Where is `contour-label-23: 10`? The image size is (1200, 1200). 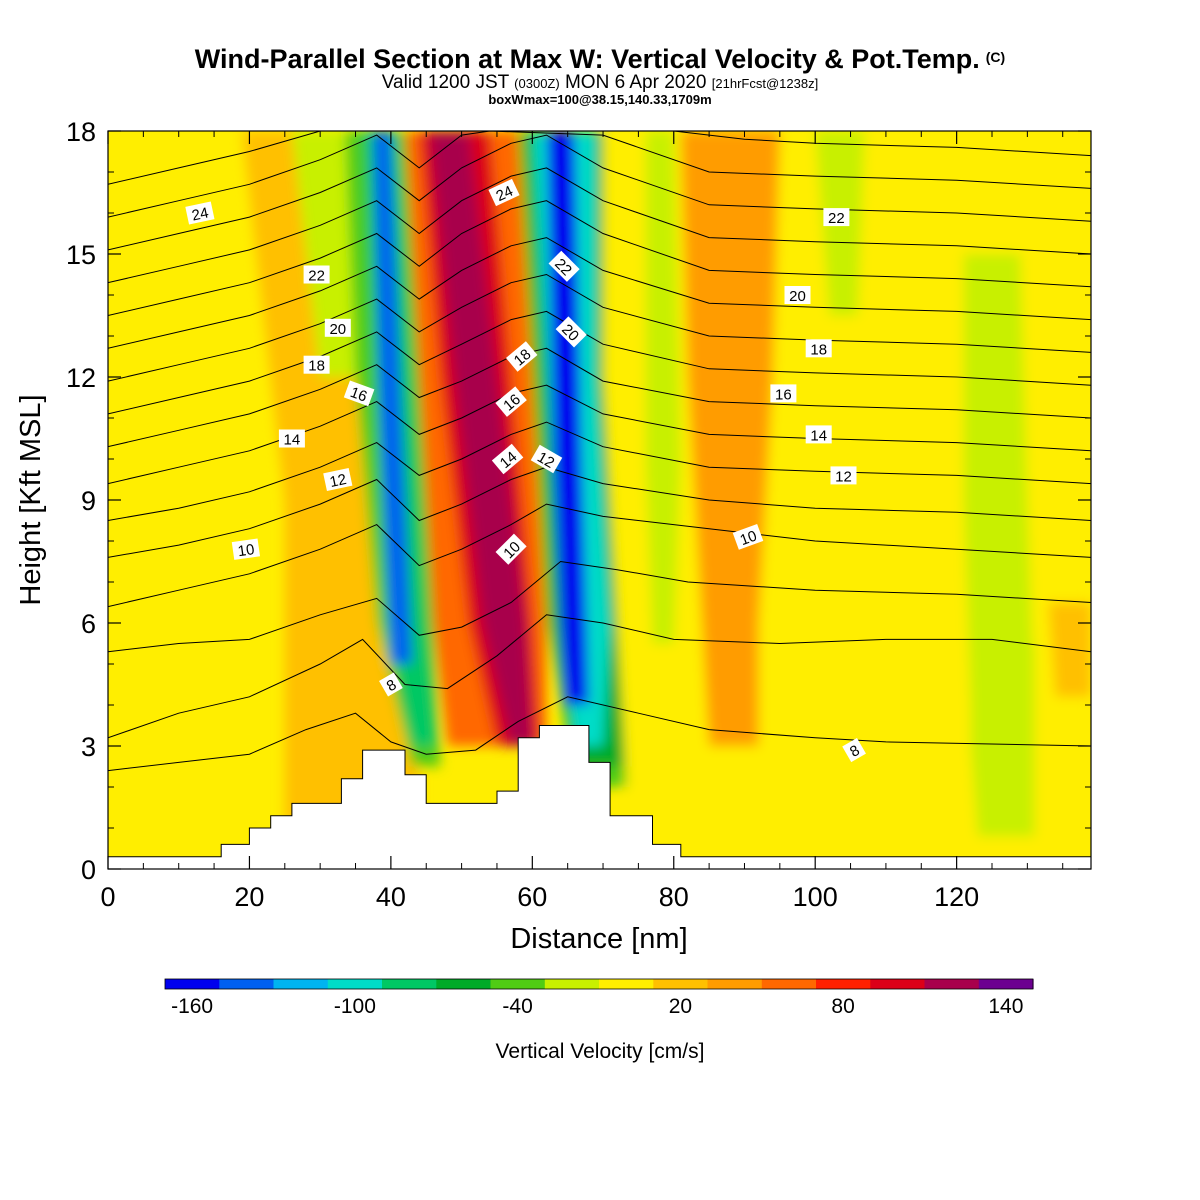
contour-label-23: 10 is located at coordinates (748, 536).